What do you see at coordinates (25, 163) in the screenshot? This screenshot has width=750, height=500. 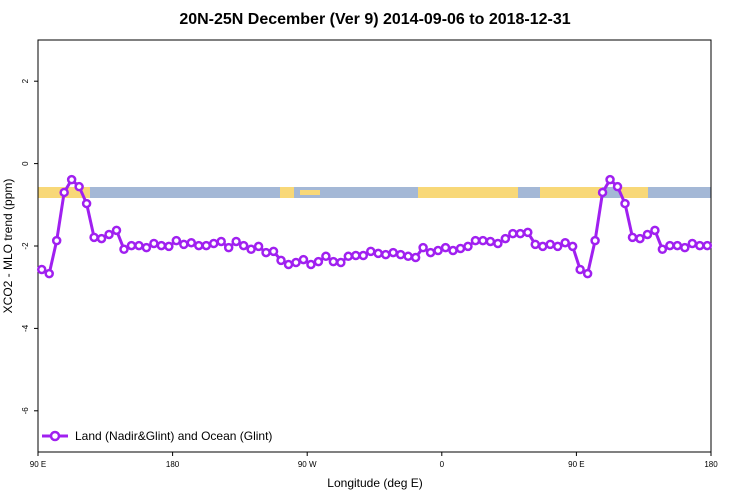 I see `y-tick-label: 0` at bounding box center [25, 163].